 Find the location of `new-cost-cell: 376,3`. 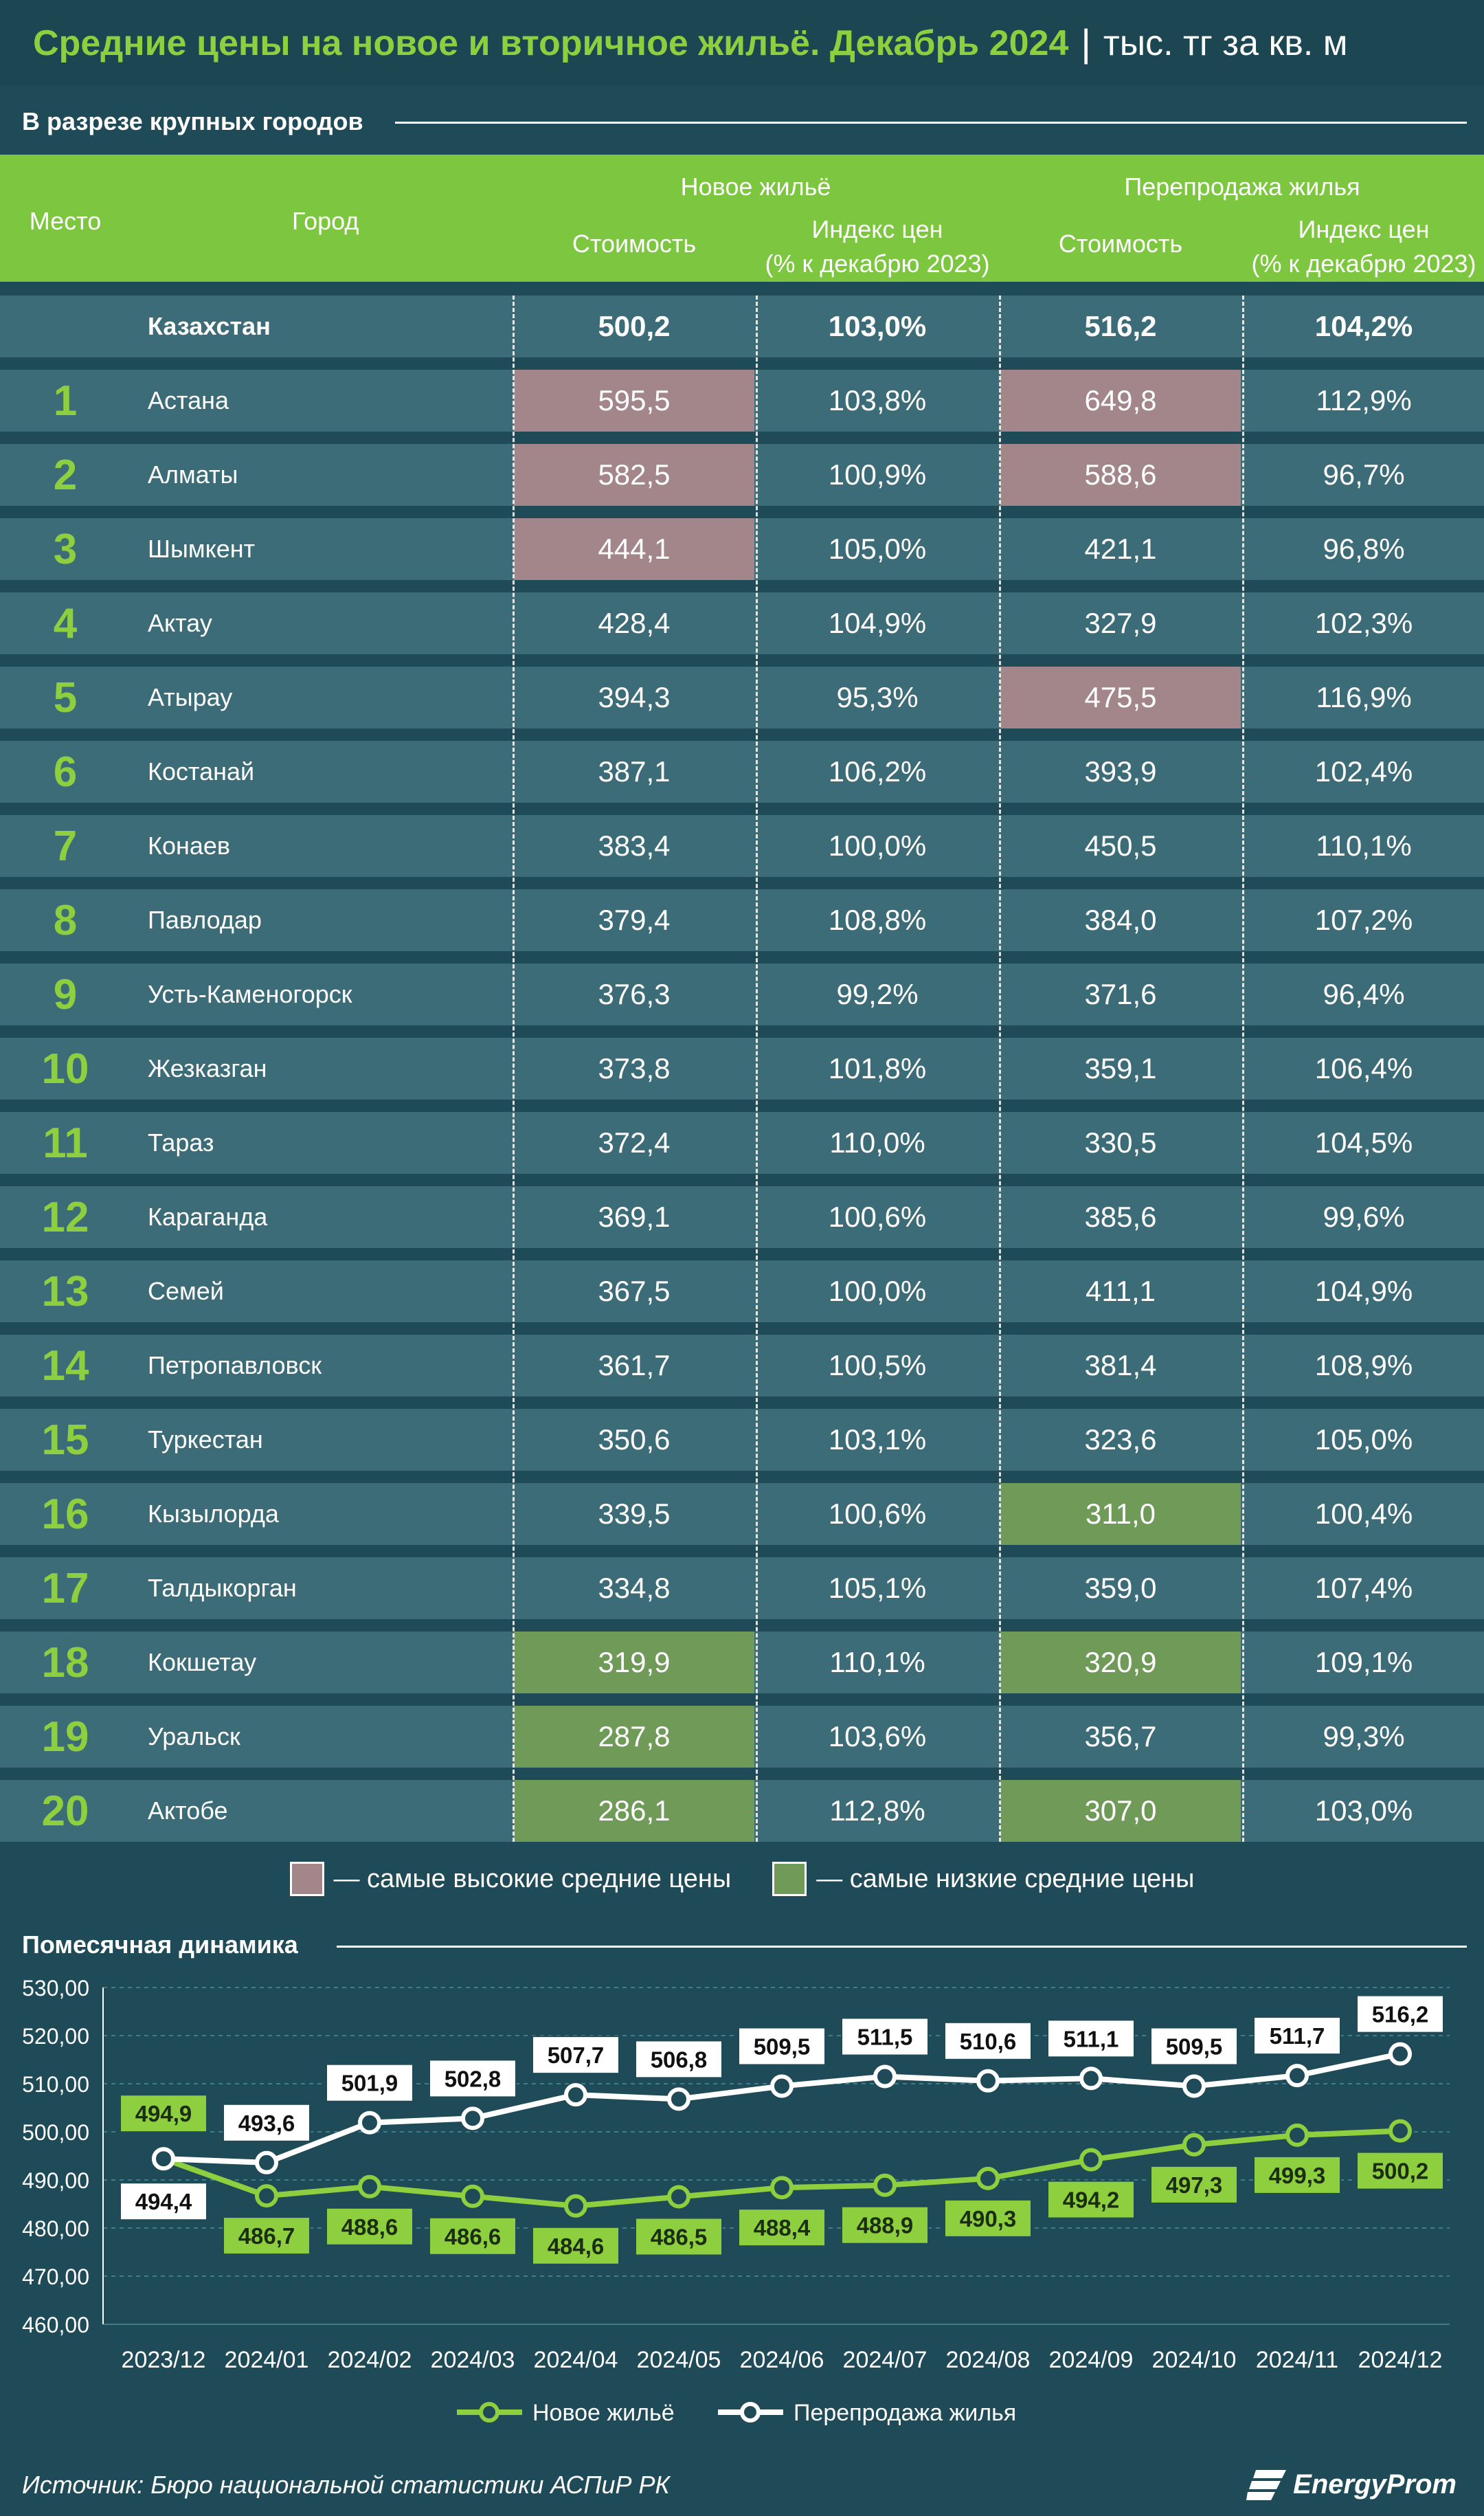

new-cost-cell: 376,3 is located at coordinates (634, 994).